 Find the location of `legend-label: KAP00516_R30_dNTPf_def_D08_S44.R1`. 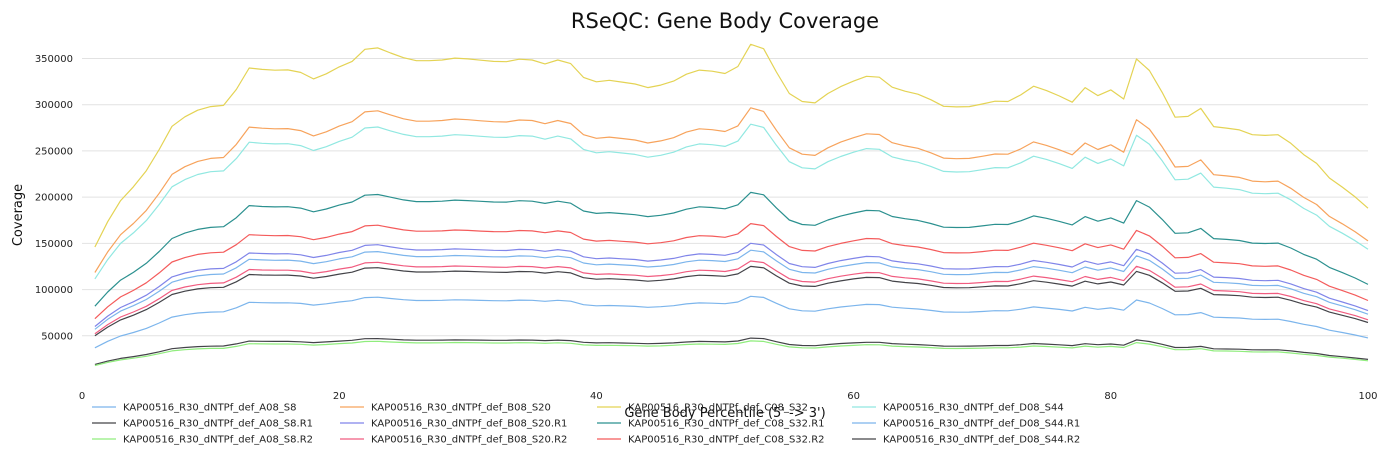

legend-label: KAP00516_R30_dNTPf_def_D08_S44.R1 is located at coordinates (981, 424).